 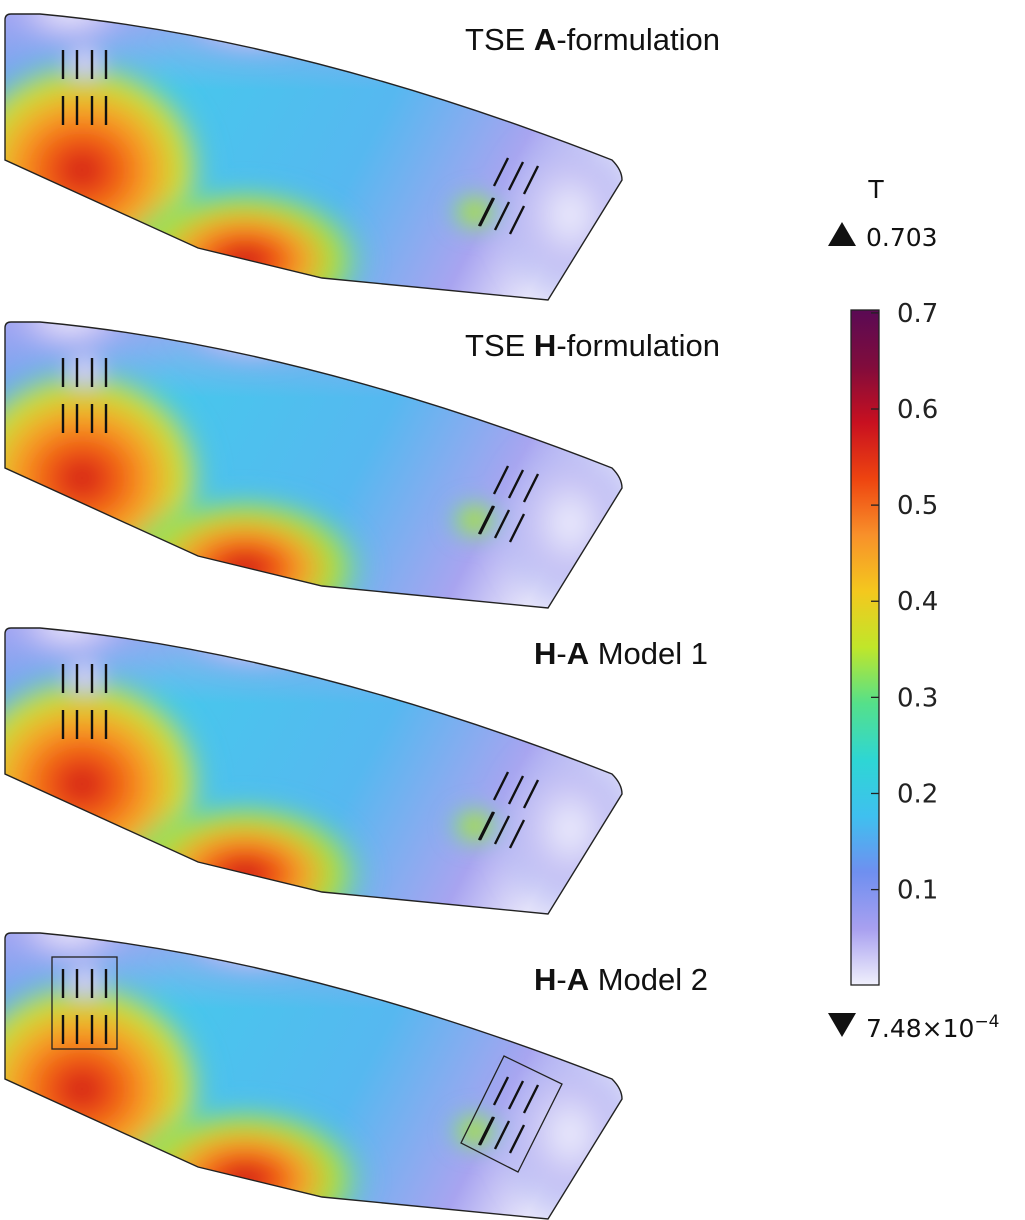 I want to click on colorbar: T 0.703 0.1 0.2 0.3 0.4 0.5 0.6 0.7 7.48×10⁻⁴, so click(x=914, y=609).